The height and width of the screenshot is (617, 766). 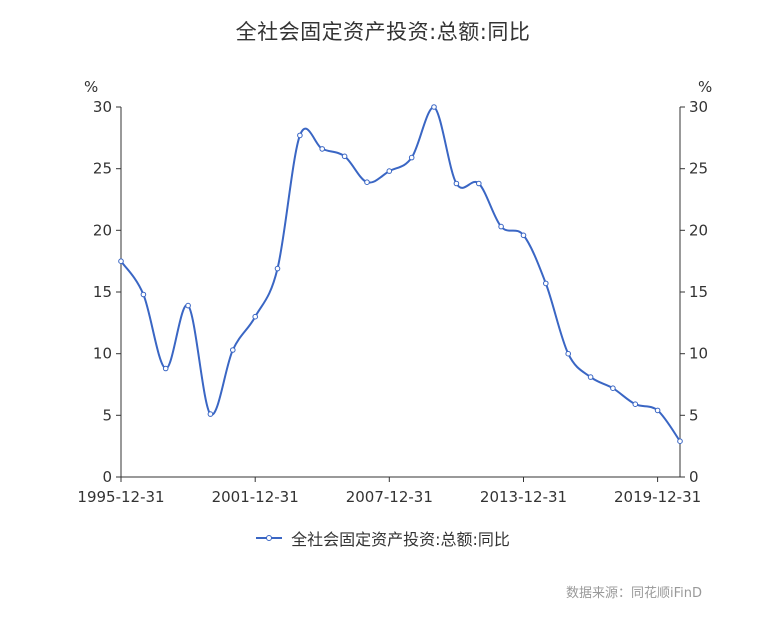 What do you see at coordinates (120, 497) in the screenshot?
I see `x-tick-label: 1995-12-31` at bounding box center [120, 497].